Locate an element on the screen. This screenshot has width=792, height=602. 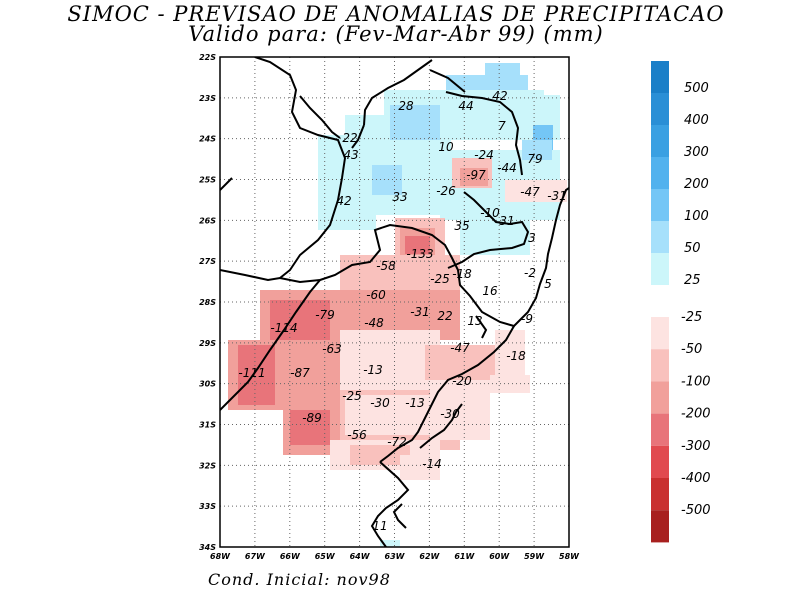
anomaly-value-label: -2 is located at coordinates (530, 273).